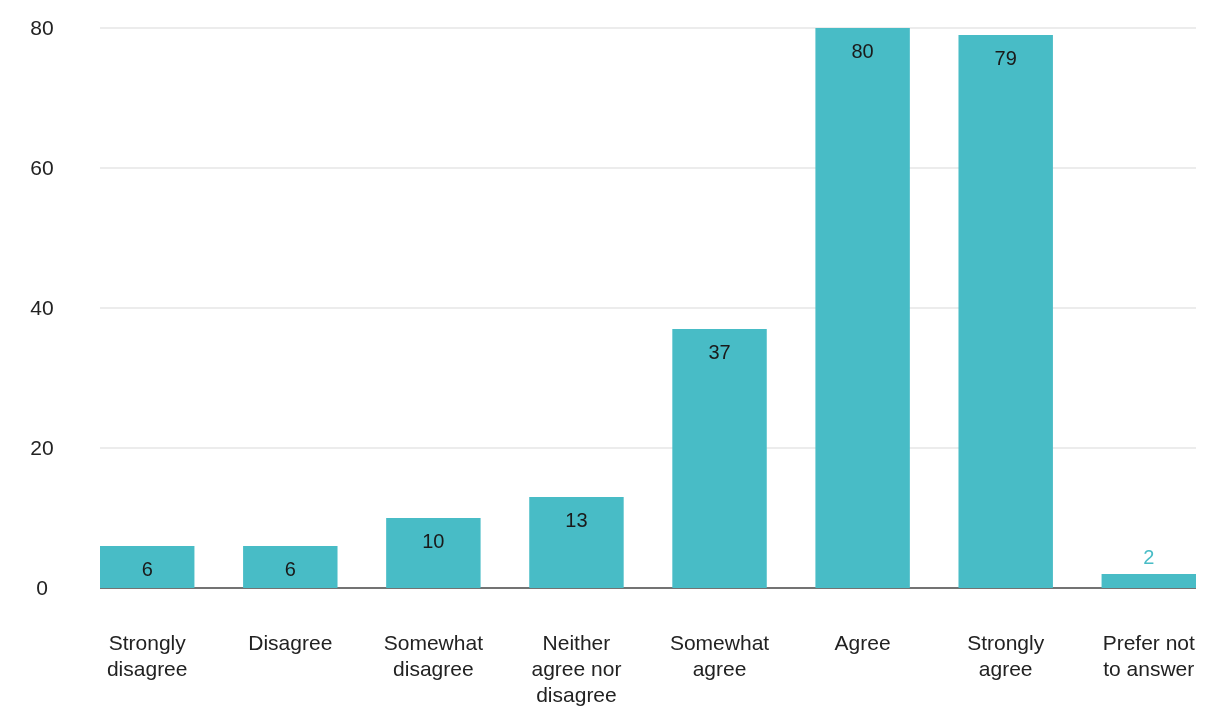 This screenshot has width=1226, height=716. I want to click on x-tick-label: Agree, so click(862, 642).